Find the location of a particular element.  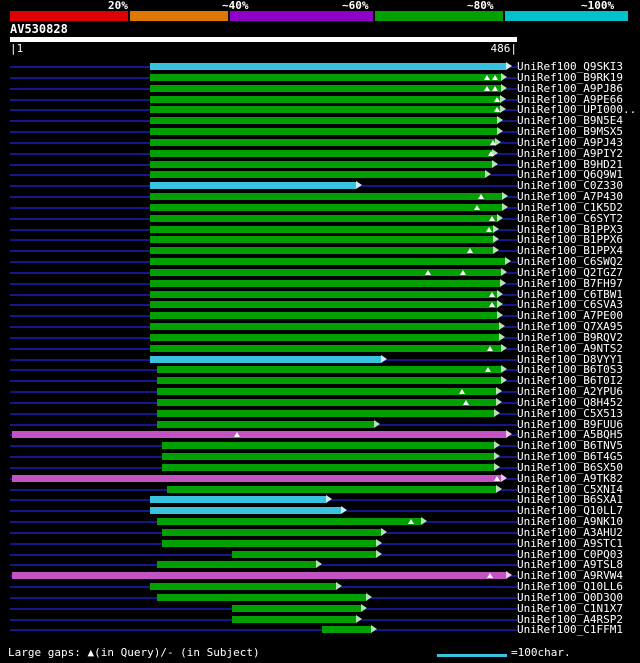

hit-label: UniRef100_A9PE66 is located at coordinates (570, 99).